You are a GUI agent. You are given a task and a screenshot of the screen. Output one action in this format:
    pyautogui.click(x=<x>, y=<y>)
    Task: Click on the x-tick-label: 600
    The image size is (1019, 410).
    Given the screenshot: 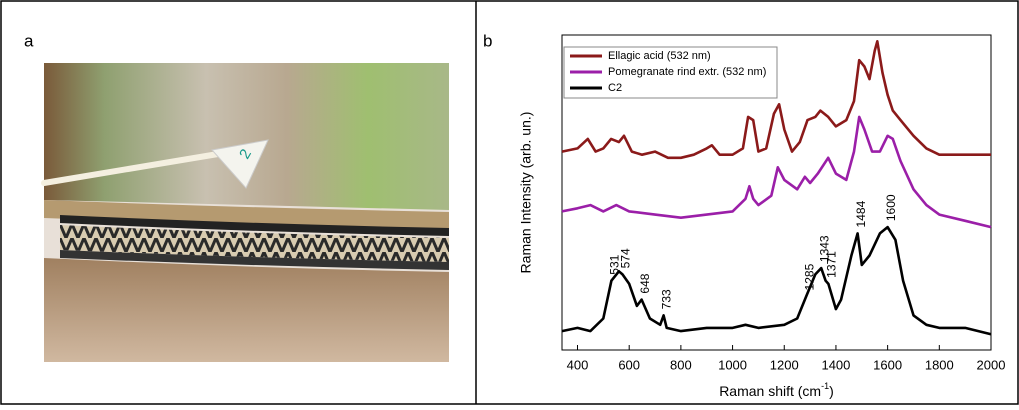 What is the action you would take?
    pyautogui.click(x=629, y=364)
    